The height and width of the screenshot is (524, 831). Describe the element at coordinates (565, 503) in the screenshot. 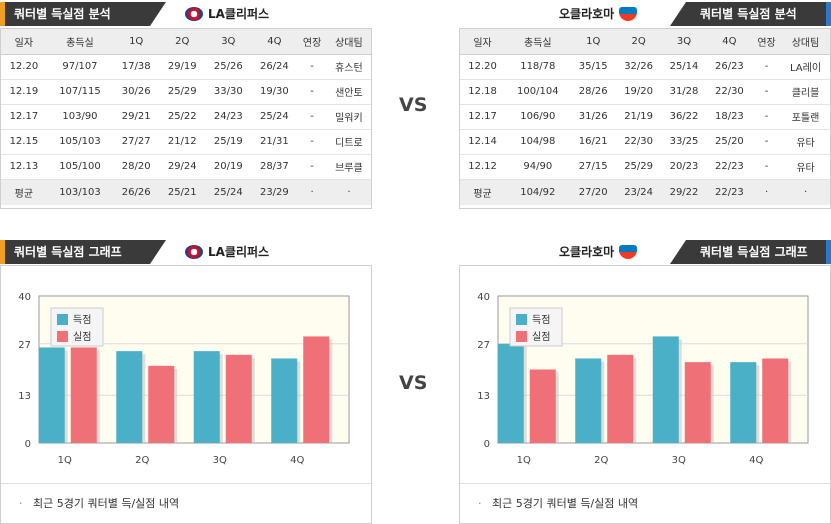

I see `right-note-text: 최근 5경기 쿼터별 득/실점 내역` at that location.